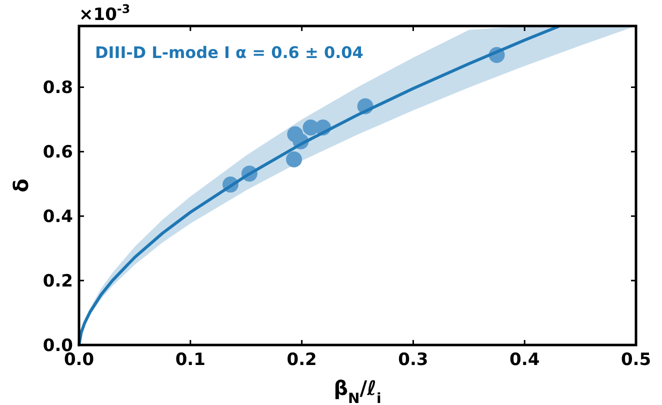 This screenshot has width=662, height=405. I want to click on y-tick-label: 0.2, so click(57, 282).